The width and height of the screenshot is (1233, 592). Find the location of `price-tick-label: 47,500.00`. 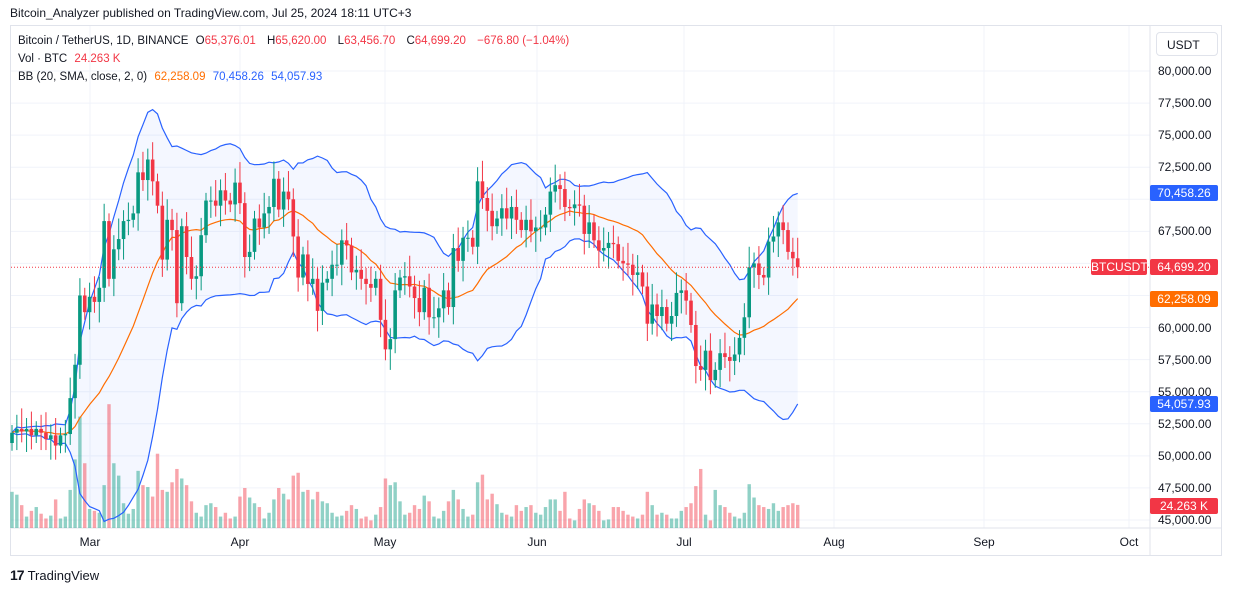

price-tick-label: 47,500.00 is located at coordinates (1185, 487).